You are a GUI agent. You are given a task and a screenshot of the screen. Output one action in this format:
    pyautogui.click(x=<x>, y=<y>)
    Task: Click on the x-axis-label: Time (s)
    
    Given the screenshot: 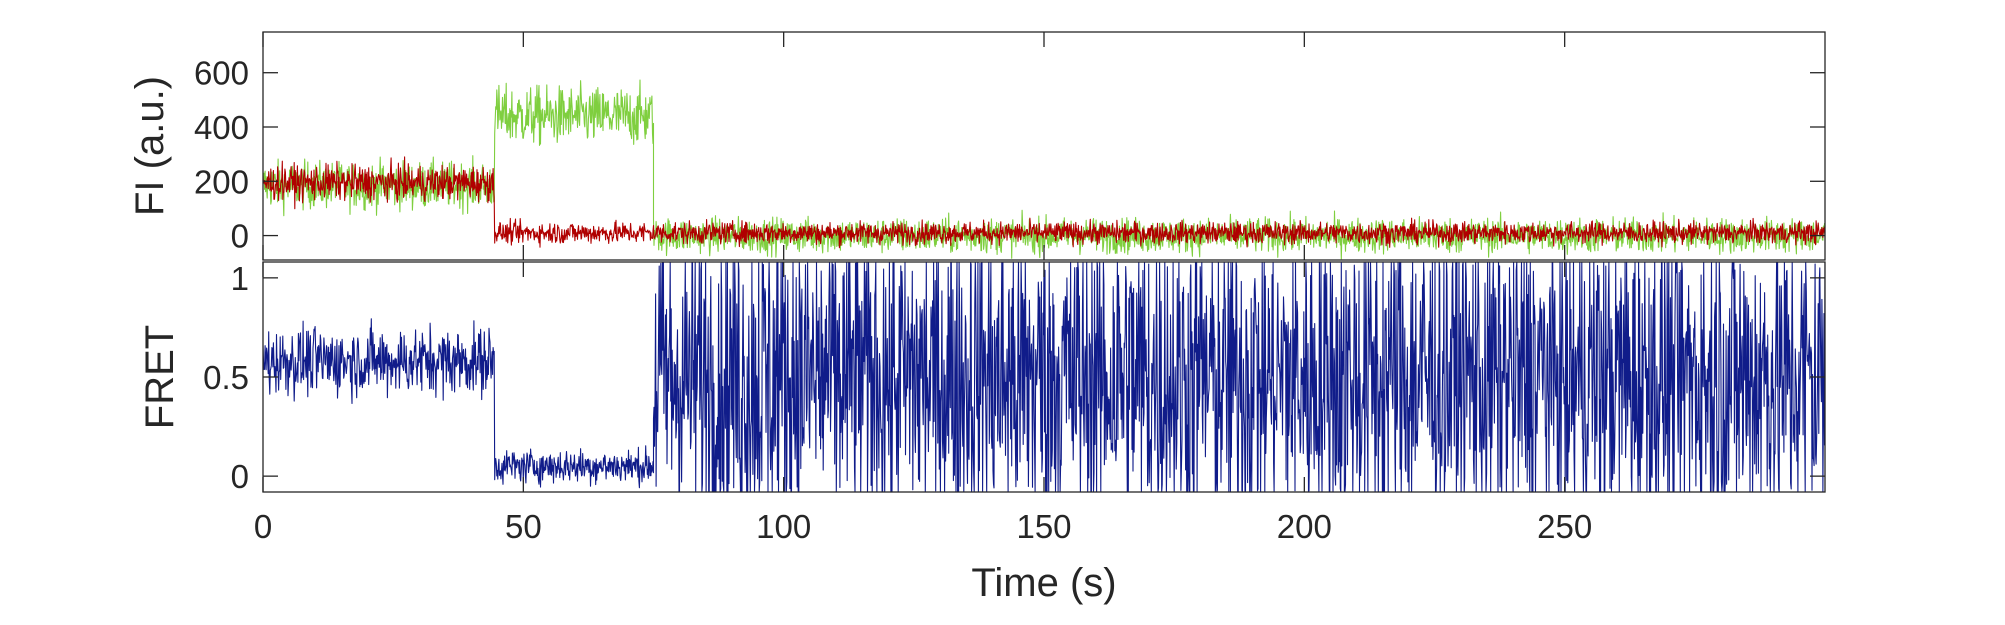 What is the action you would take?
    pyautogui.click(x=1043, y=583)
    